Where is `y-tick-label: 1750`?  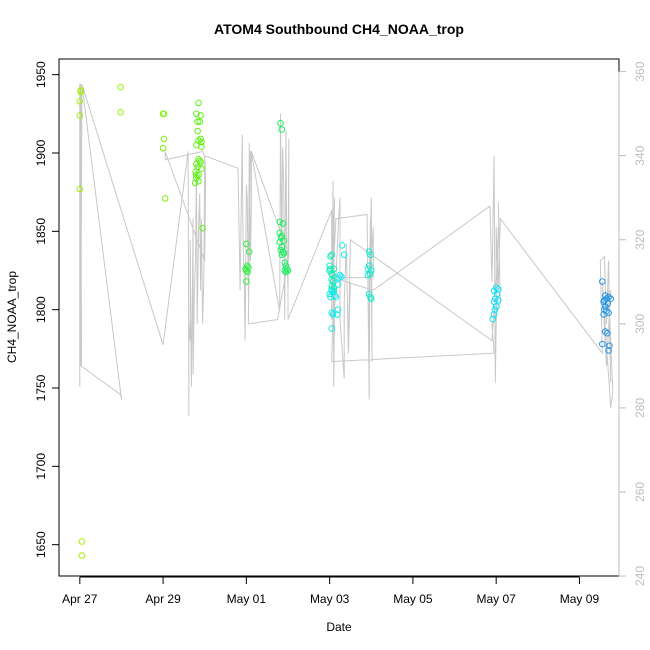 y-tick-label: 1750 is located at coordinates (41, 387).